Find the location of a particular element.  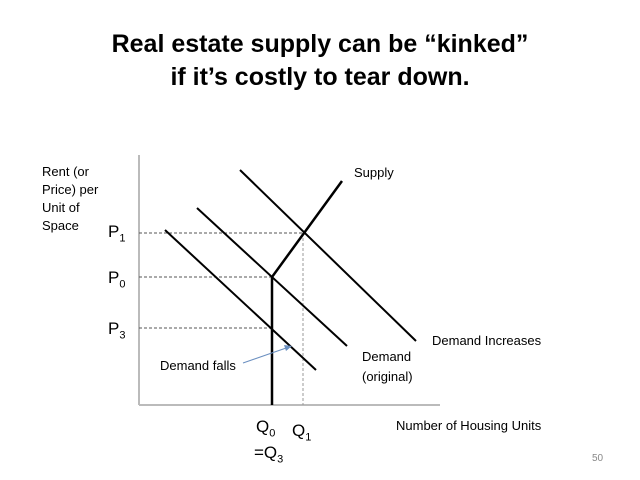

demand-increases-curve is located at coordinates (328, 255).